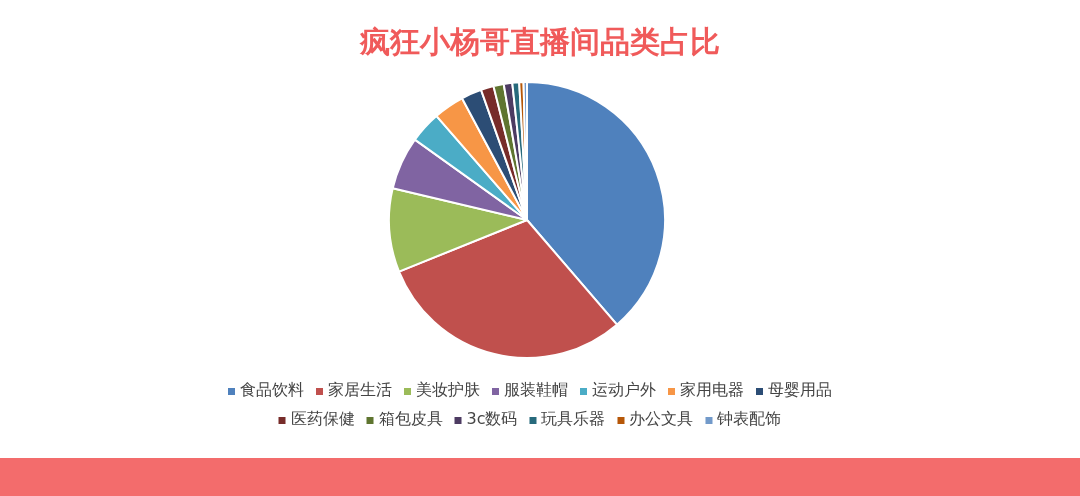  What do you see at coordinates (573, 418) in the screenshot?
I see `legend-label: 玩具乐器` at bounding box center [573, 418].